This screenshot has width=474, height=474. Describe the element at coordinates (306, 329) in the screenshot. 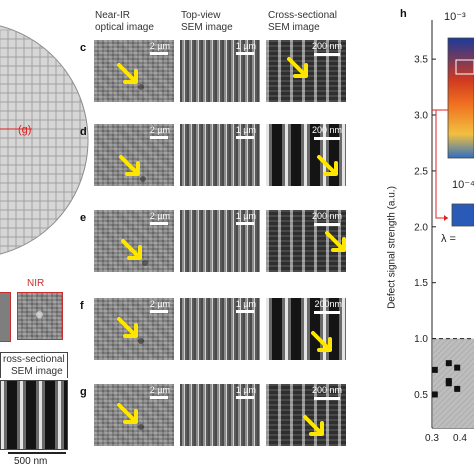

I see `panel-f-cross-image: 200nm` at that location.